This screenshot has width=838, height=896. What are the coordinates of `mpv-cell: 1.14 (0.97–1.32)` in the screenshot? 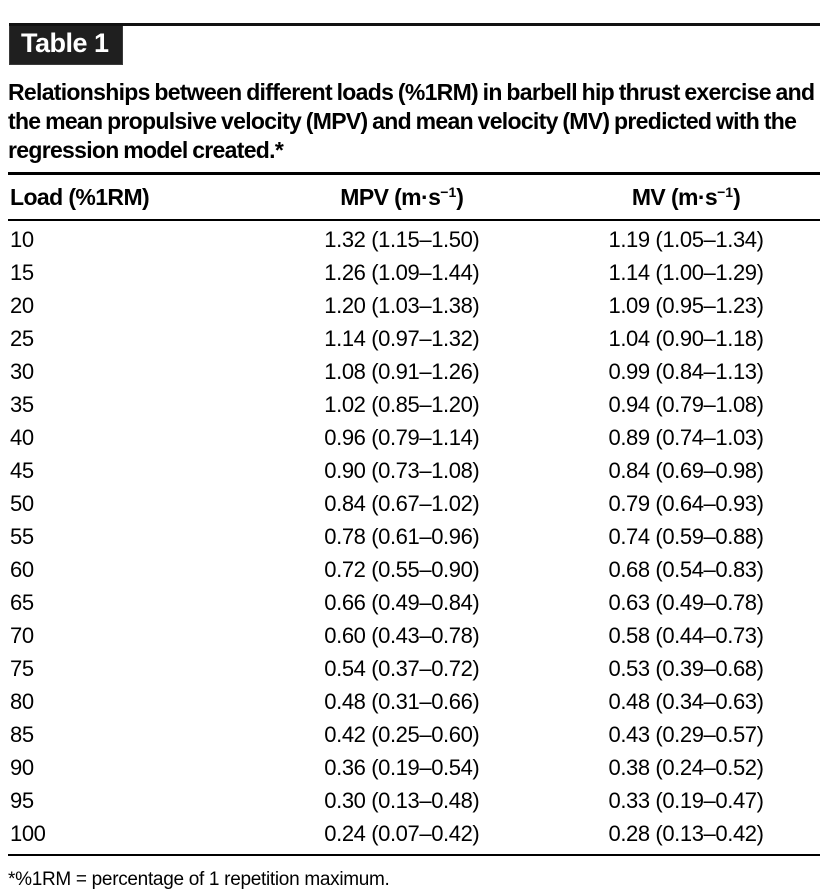 It's located at (402, 338).